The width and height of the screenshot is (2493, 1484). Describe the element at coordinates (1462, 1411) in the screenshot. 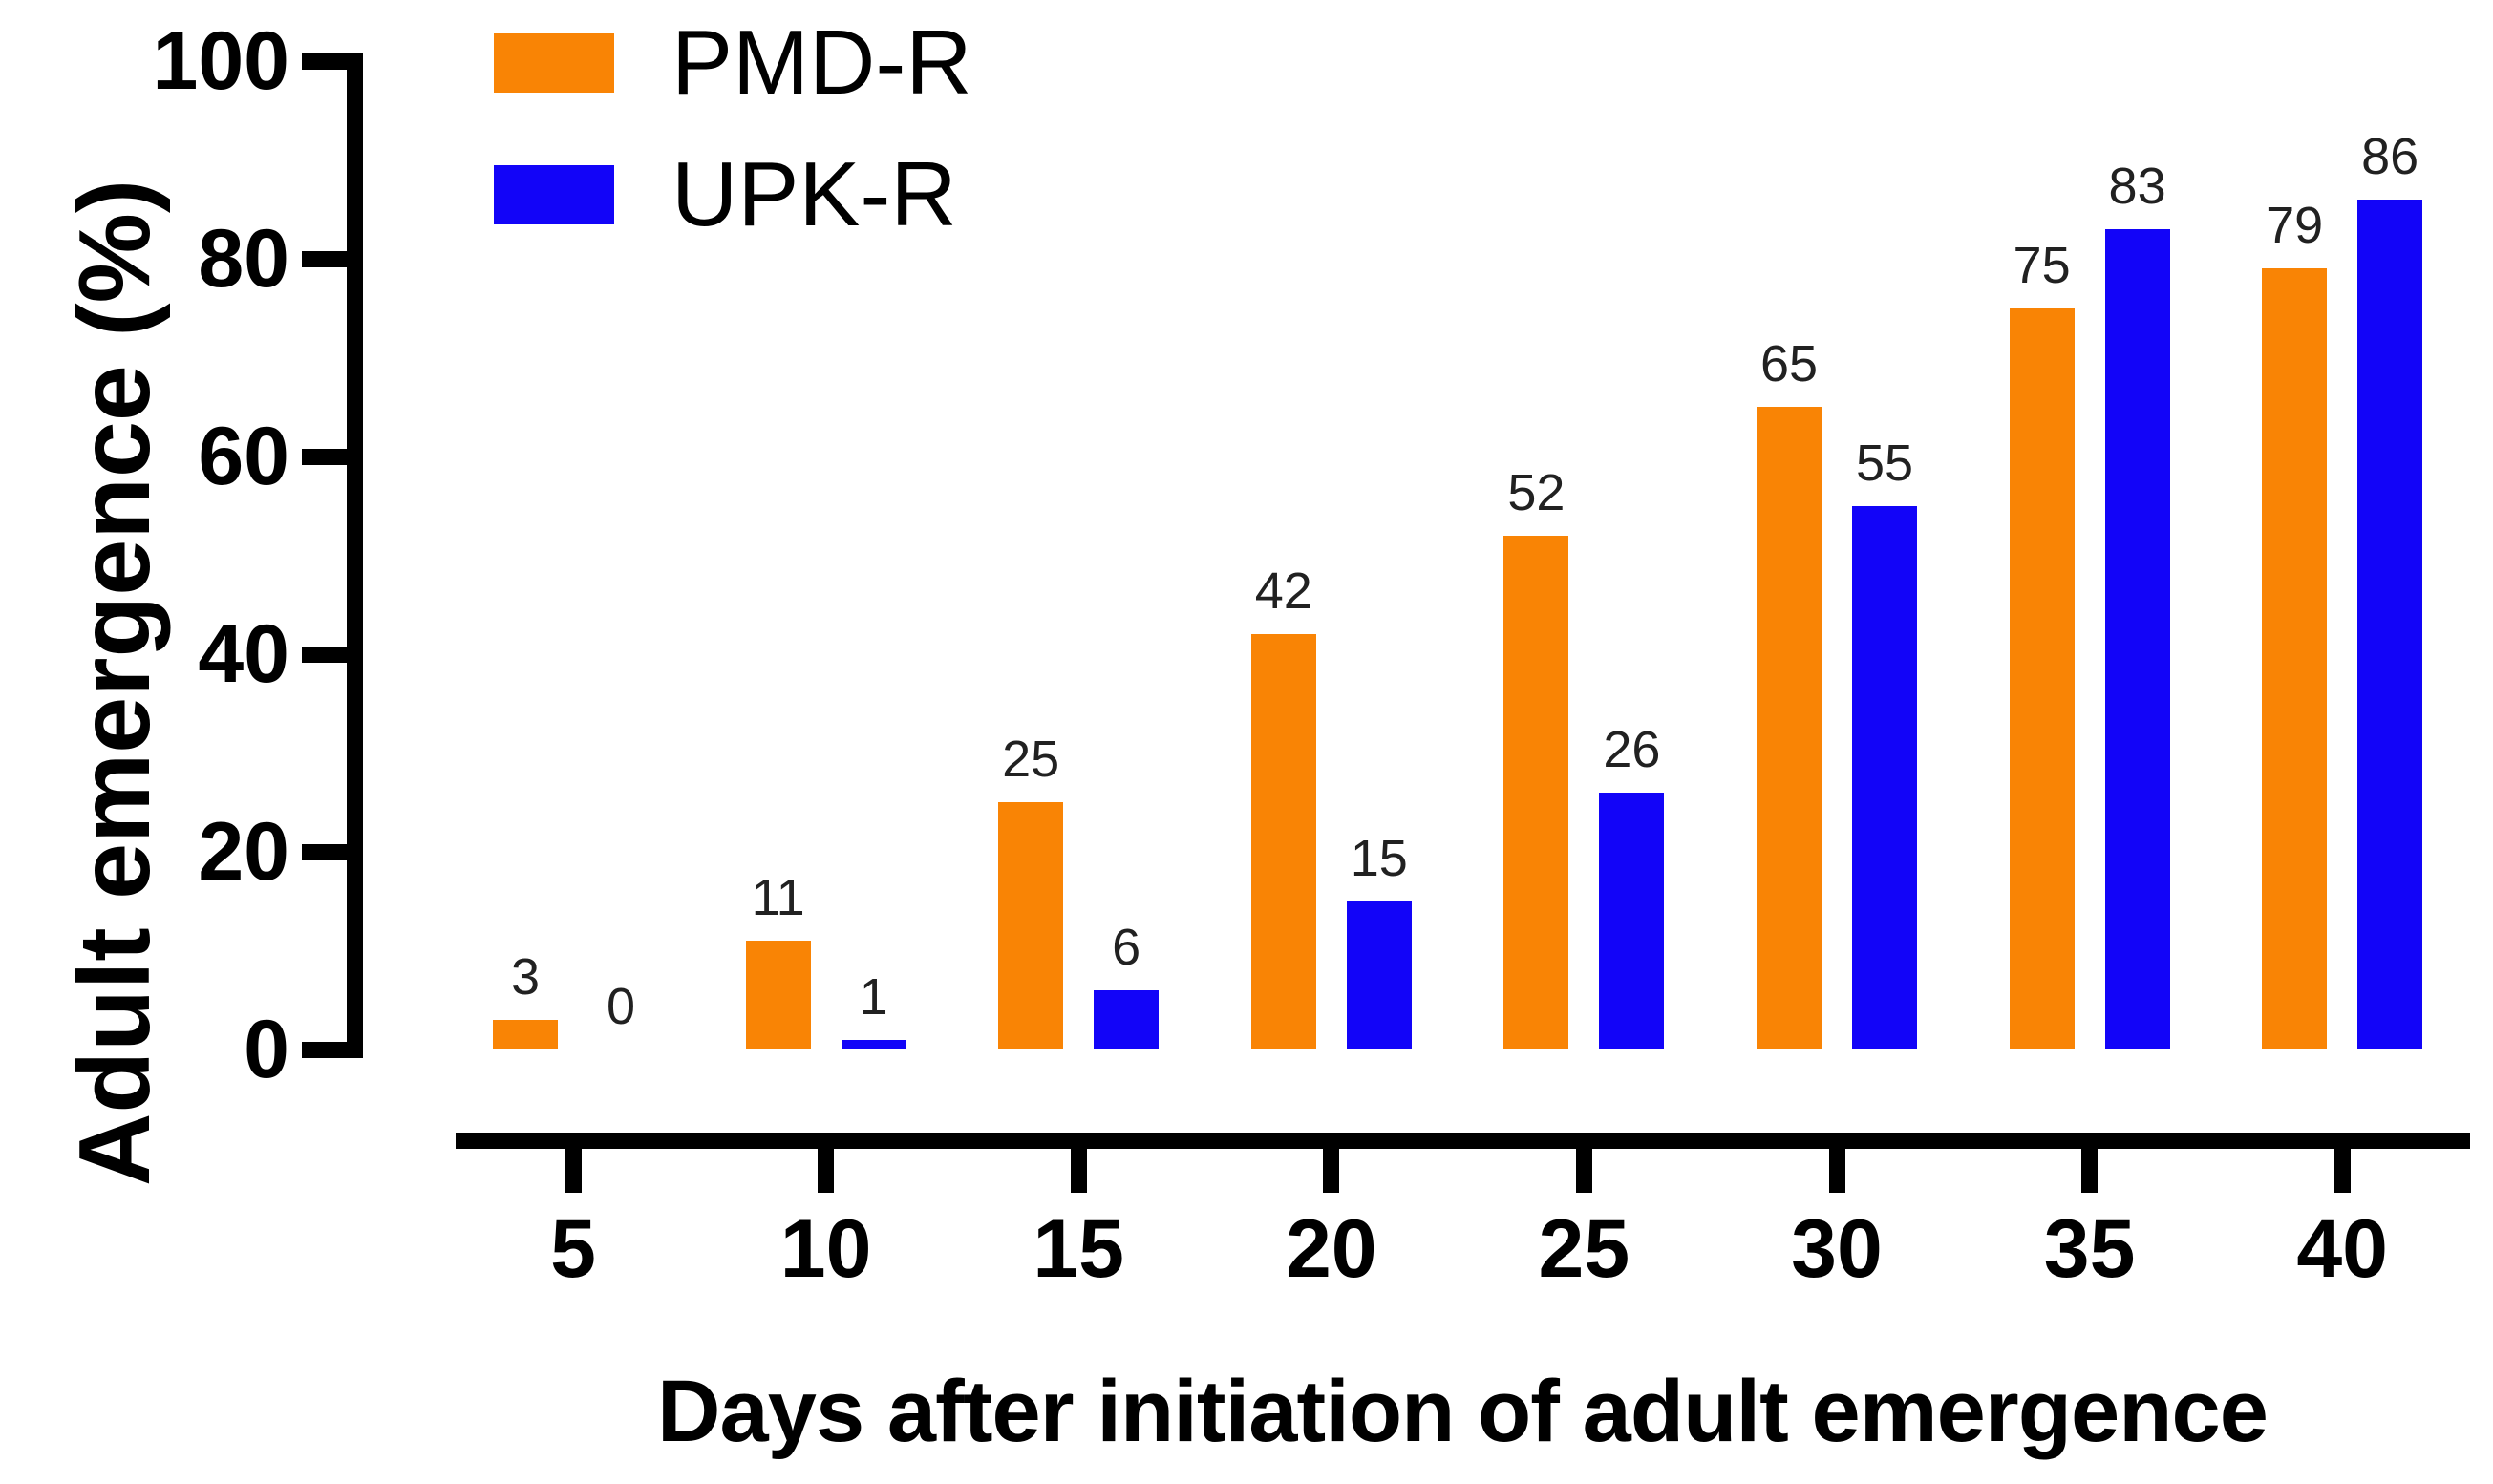

I see `x-axis-title: Days after initiation of adult emergence` at that location.